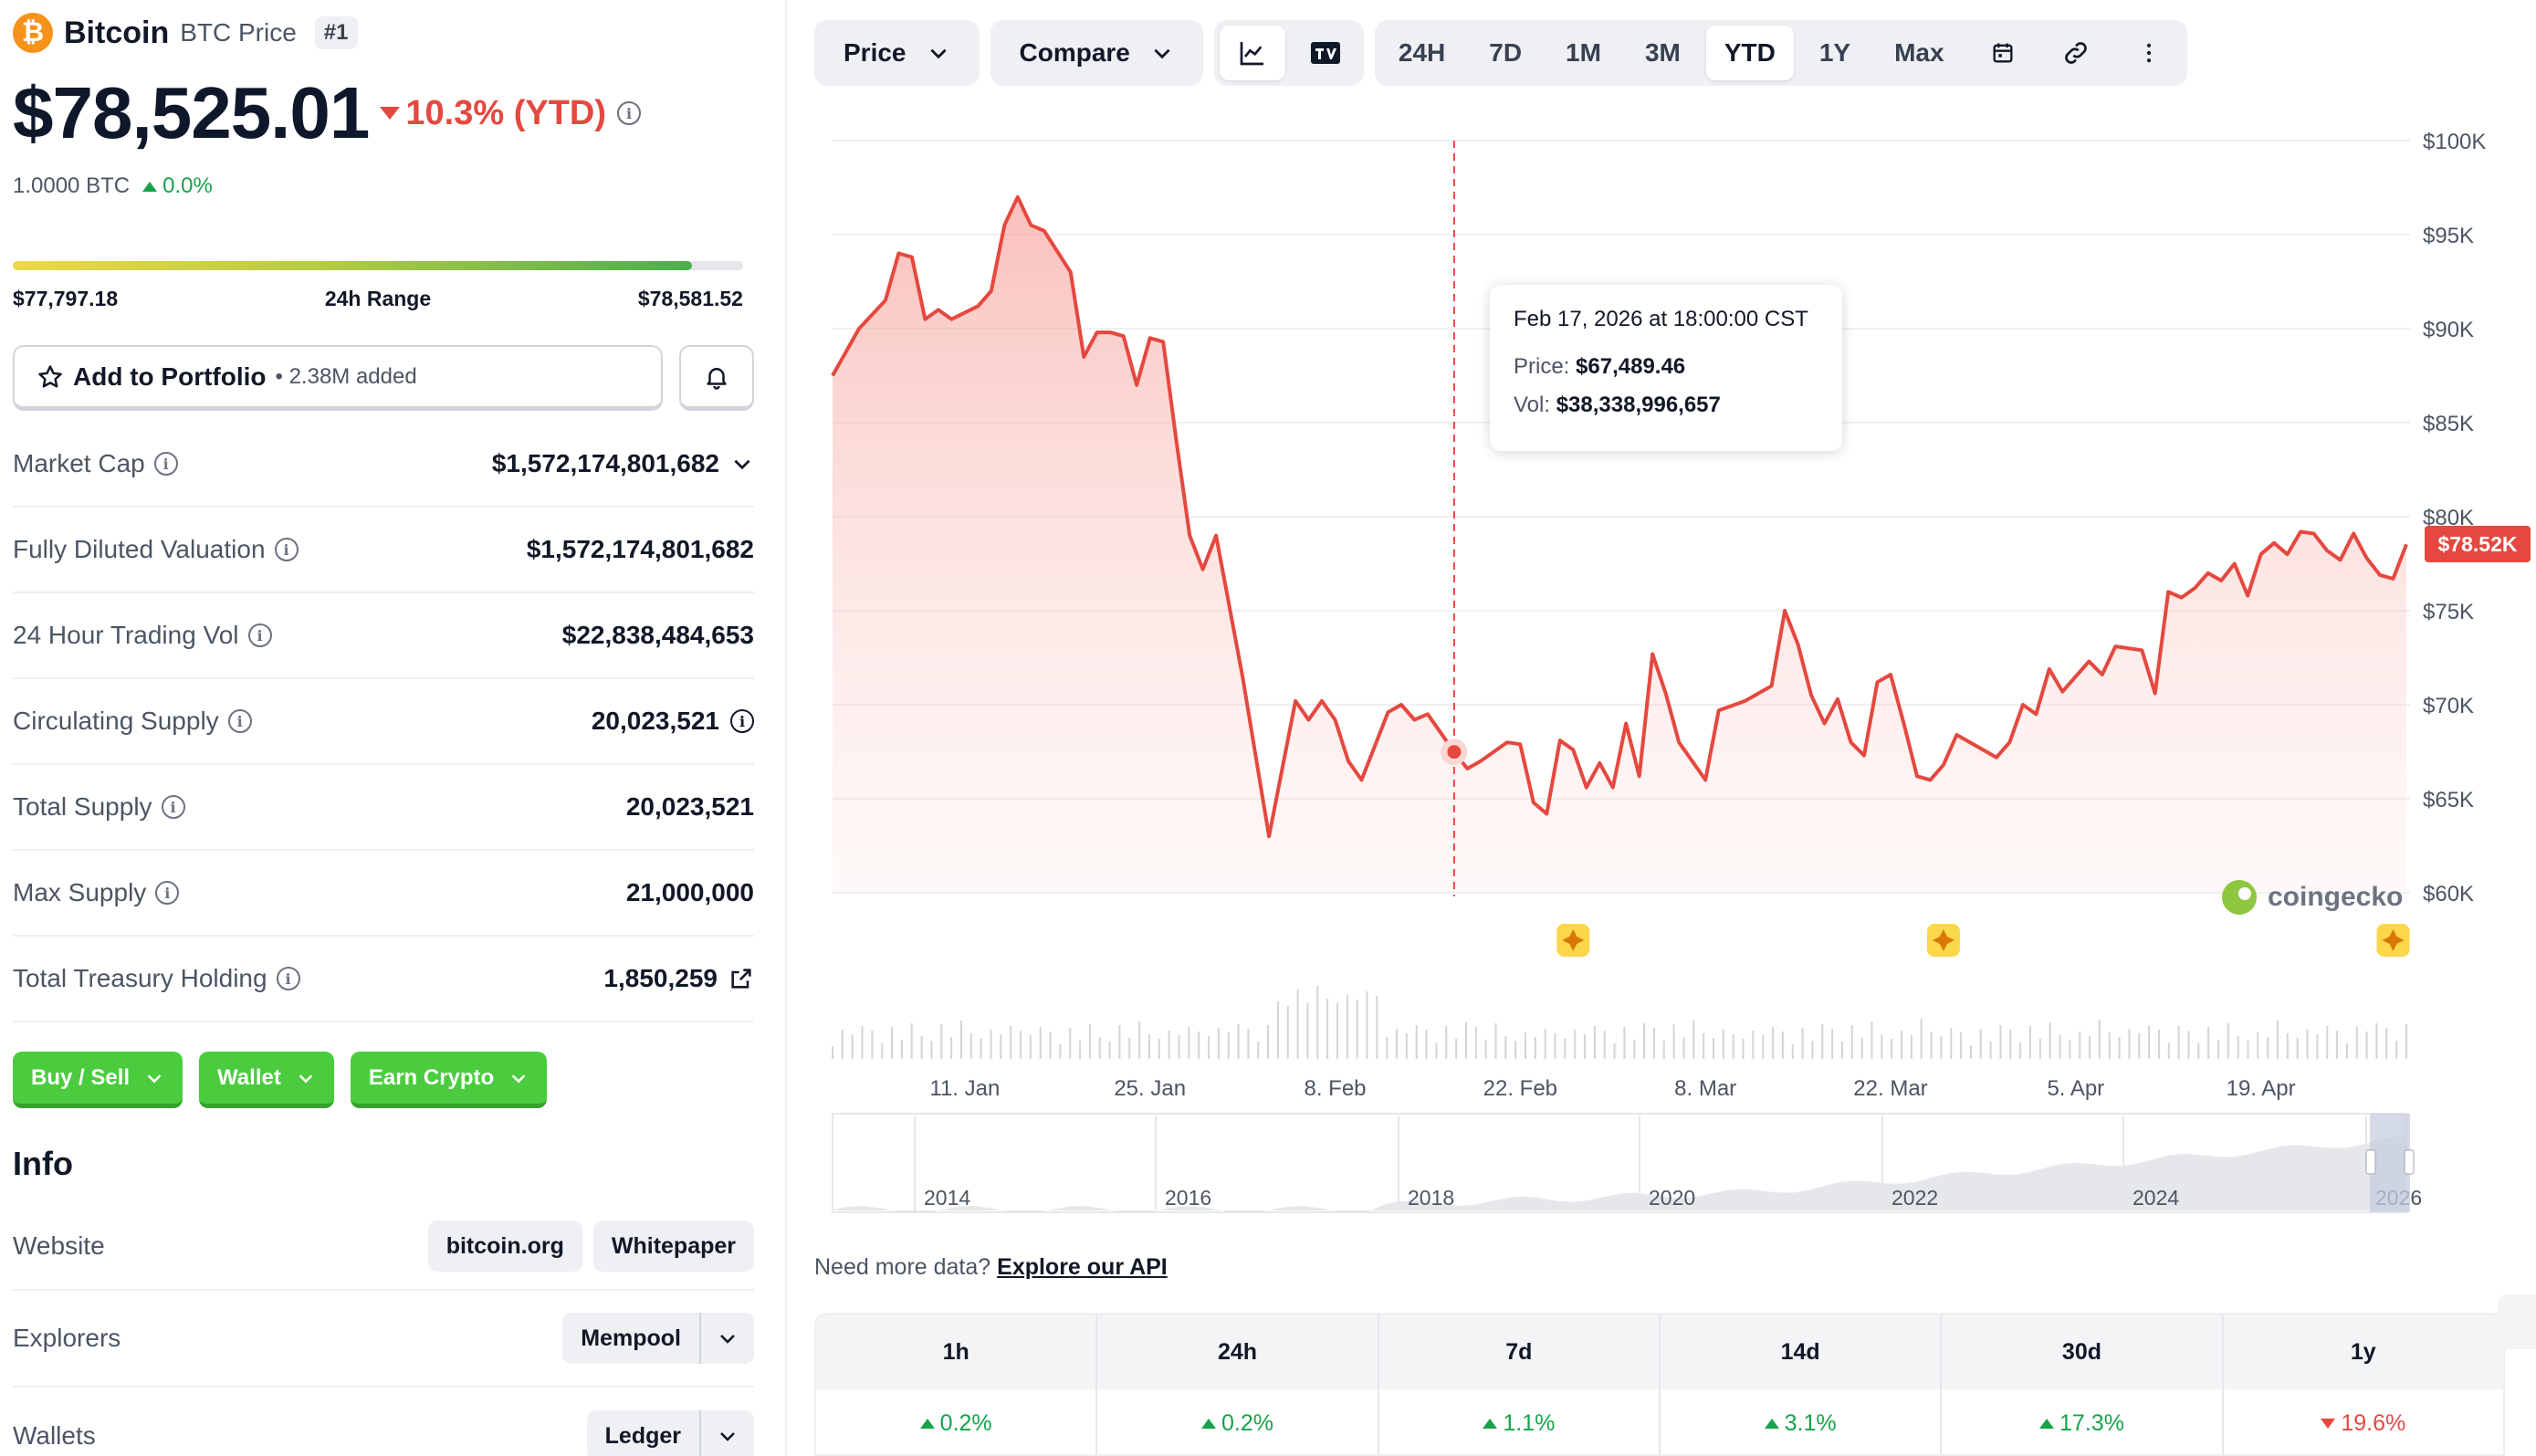 Image resolution: width=2536 pixels, height=1456 pixels. I want to click on range-1y-button: 1Y, so click(1835, 52).